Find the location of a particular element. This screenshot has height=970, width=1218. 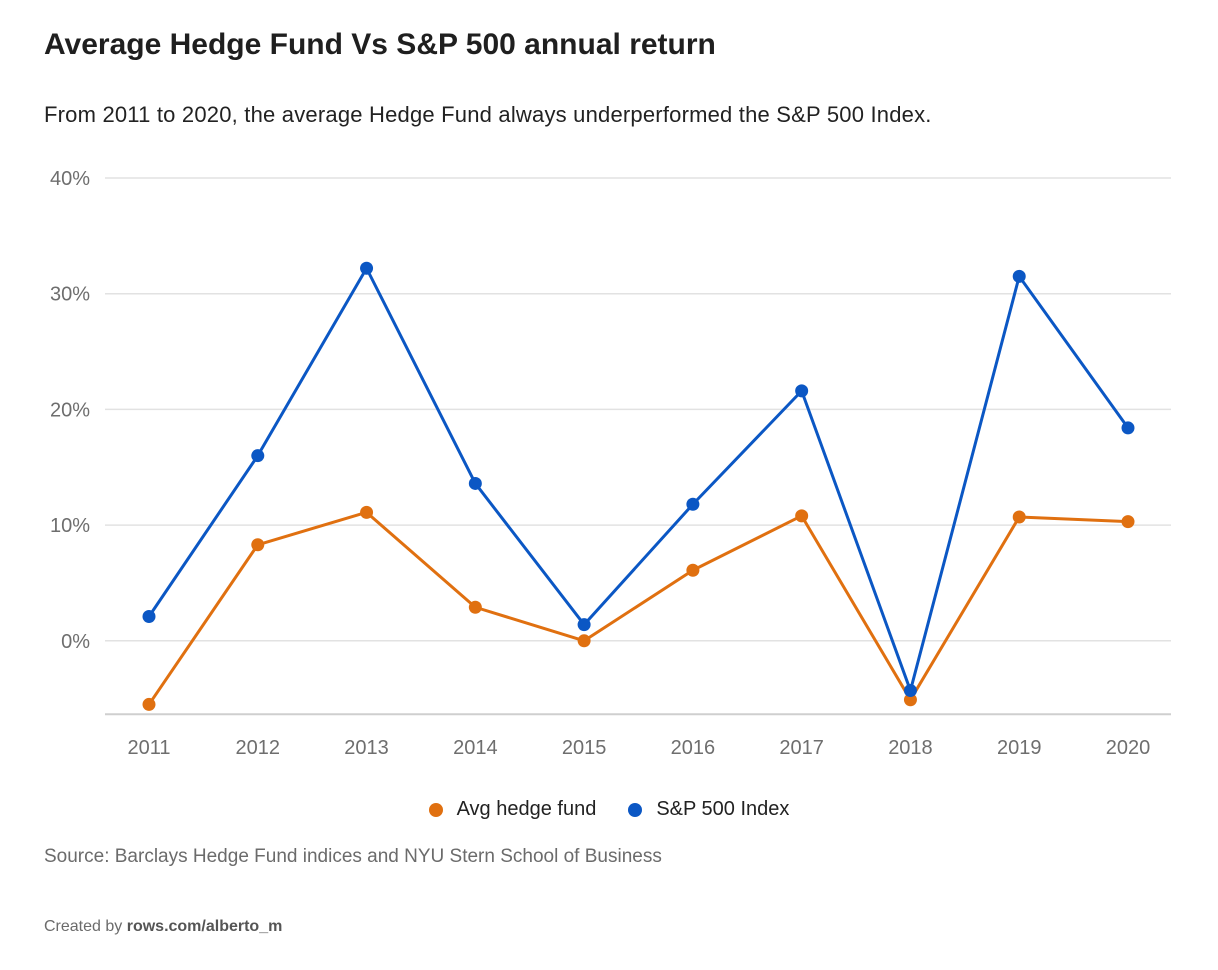

data-point-sp500-2011 is located at coordinates (149, 617).